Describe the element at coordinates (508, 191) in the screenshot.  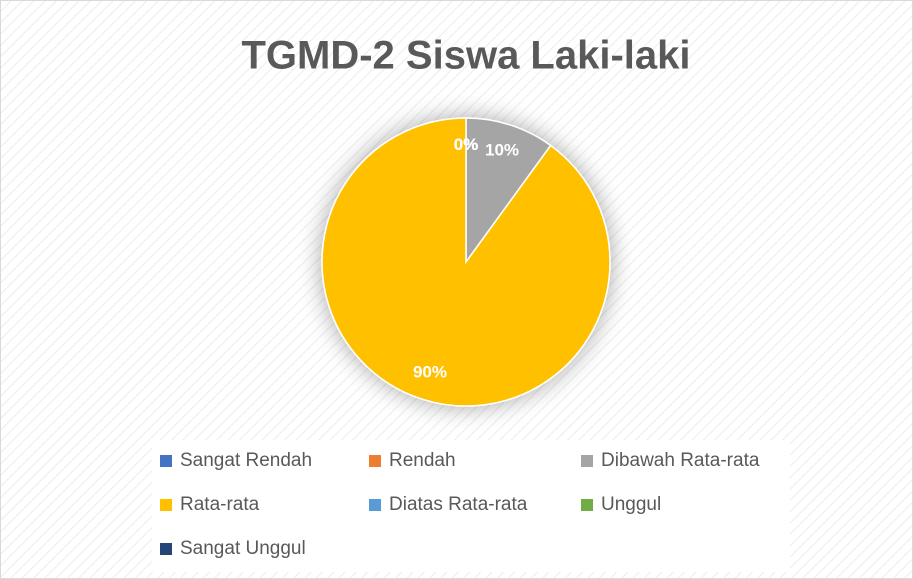
I see `pie-slice` at that location.